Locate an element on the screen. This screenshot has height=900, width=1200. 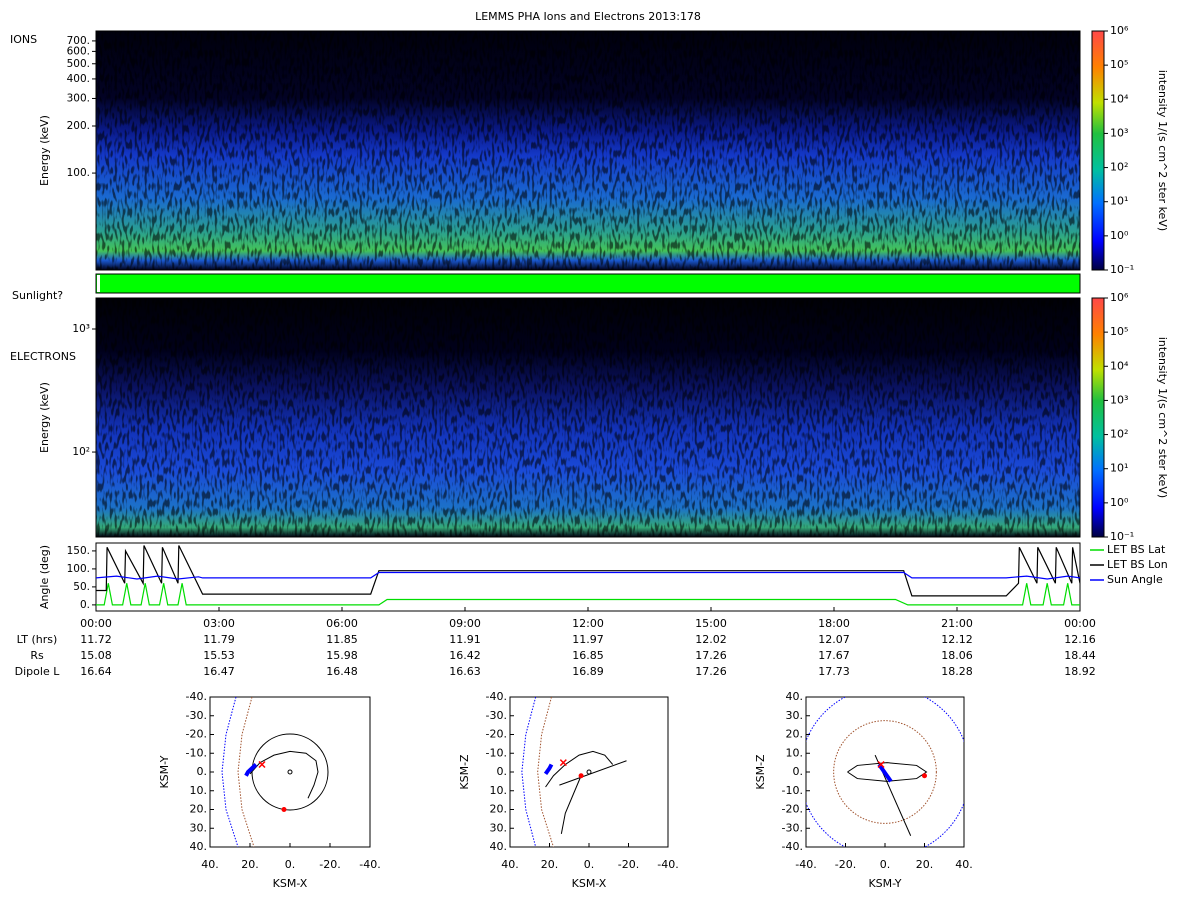
panel-label: Sunlight? is located at coordinates (37, 295).